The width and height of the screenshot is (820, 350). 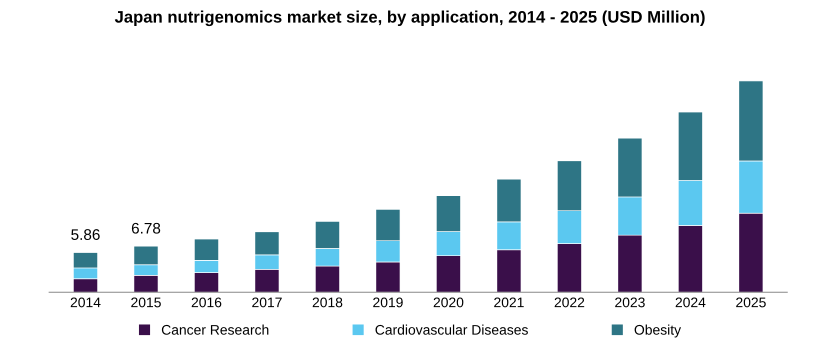 What do you see at coordinates (751, 302) in the screenshot?
I see `x-tick-label: 2025` at bounding box center [751, 302].